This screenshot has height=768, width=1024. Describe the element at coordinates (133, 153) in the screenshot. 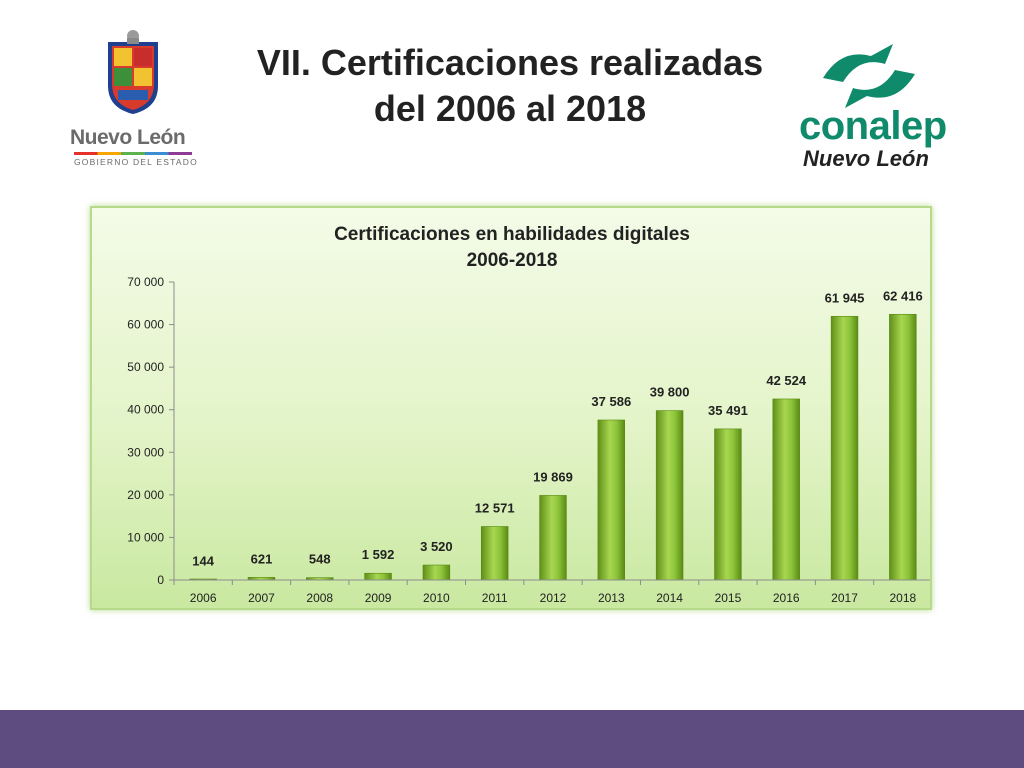

I see `nuevo-leon-color-stripe` at that location.